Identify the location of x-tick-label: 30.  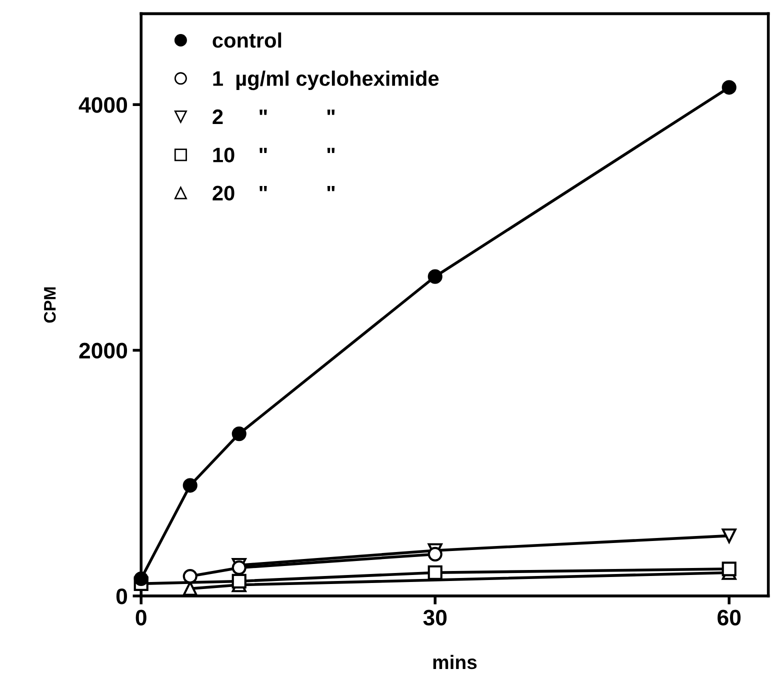
(435, 618).